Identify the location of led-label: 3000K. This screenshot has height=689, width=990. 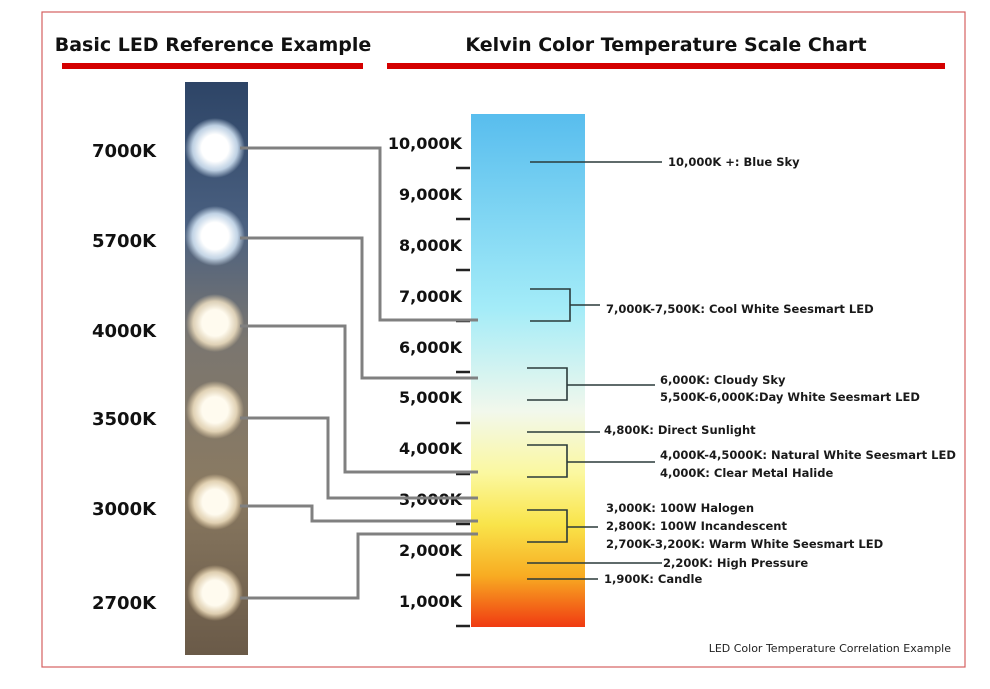
(124, 509).